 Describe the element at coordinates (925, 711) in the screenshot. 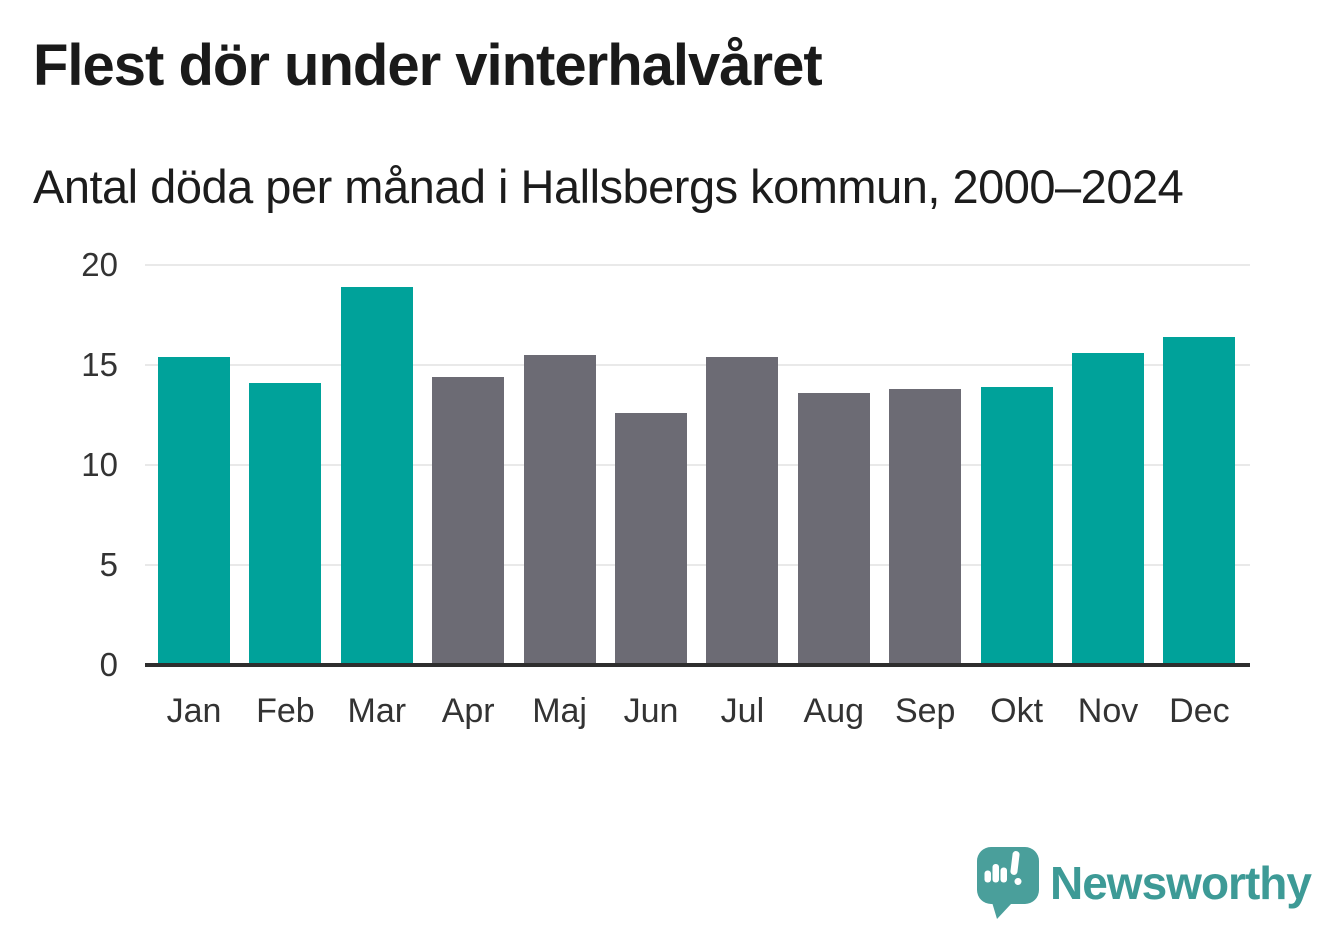

I see `x-axis-label-sep: Sep` at that location.